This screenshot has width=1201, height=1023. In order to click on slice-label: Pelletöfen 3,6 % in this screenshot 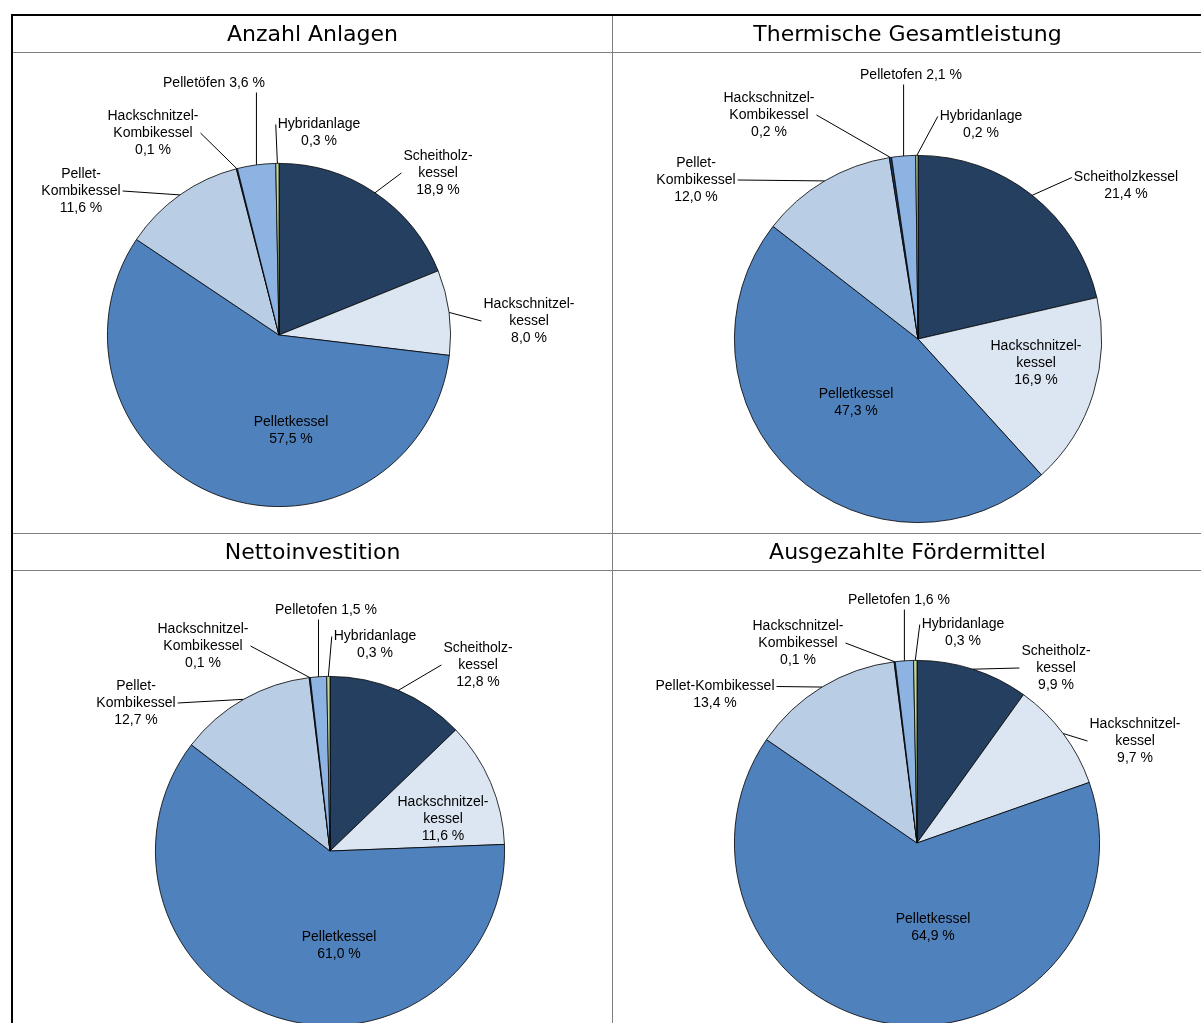, I will do `click(214, 81)`.